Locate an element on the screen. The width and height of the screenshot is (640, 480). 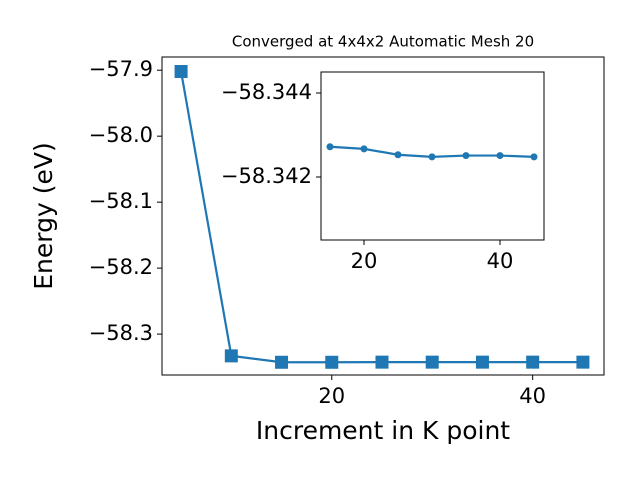
y-tick-label: −58.2 is located at coordinates (121, 267).